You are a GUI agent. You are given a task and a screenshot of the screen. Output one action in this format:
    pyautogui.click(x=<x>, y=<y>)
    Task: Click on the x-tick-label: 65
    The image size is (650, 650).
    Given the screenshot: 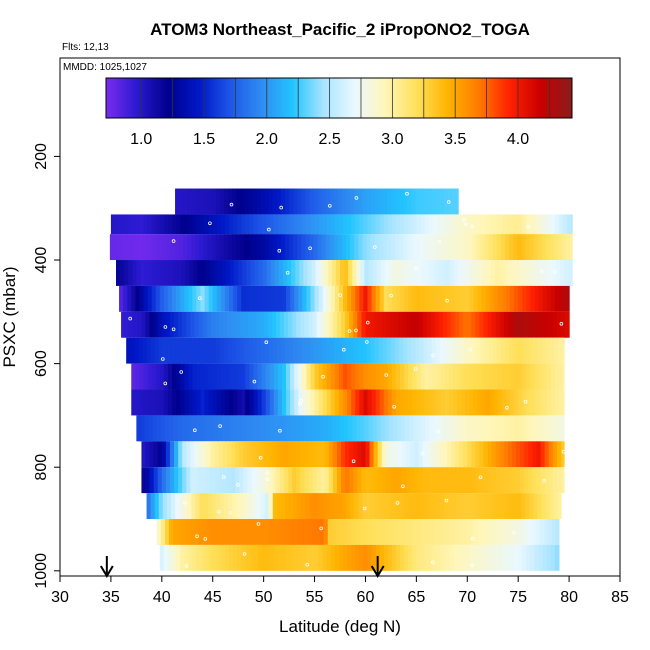 What is the action you would take?
    pyautogui.click(x=416, y=597)
    